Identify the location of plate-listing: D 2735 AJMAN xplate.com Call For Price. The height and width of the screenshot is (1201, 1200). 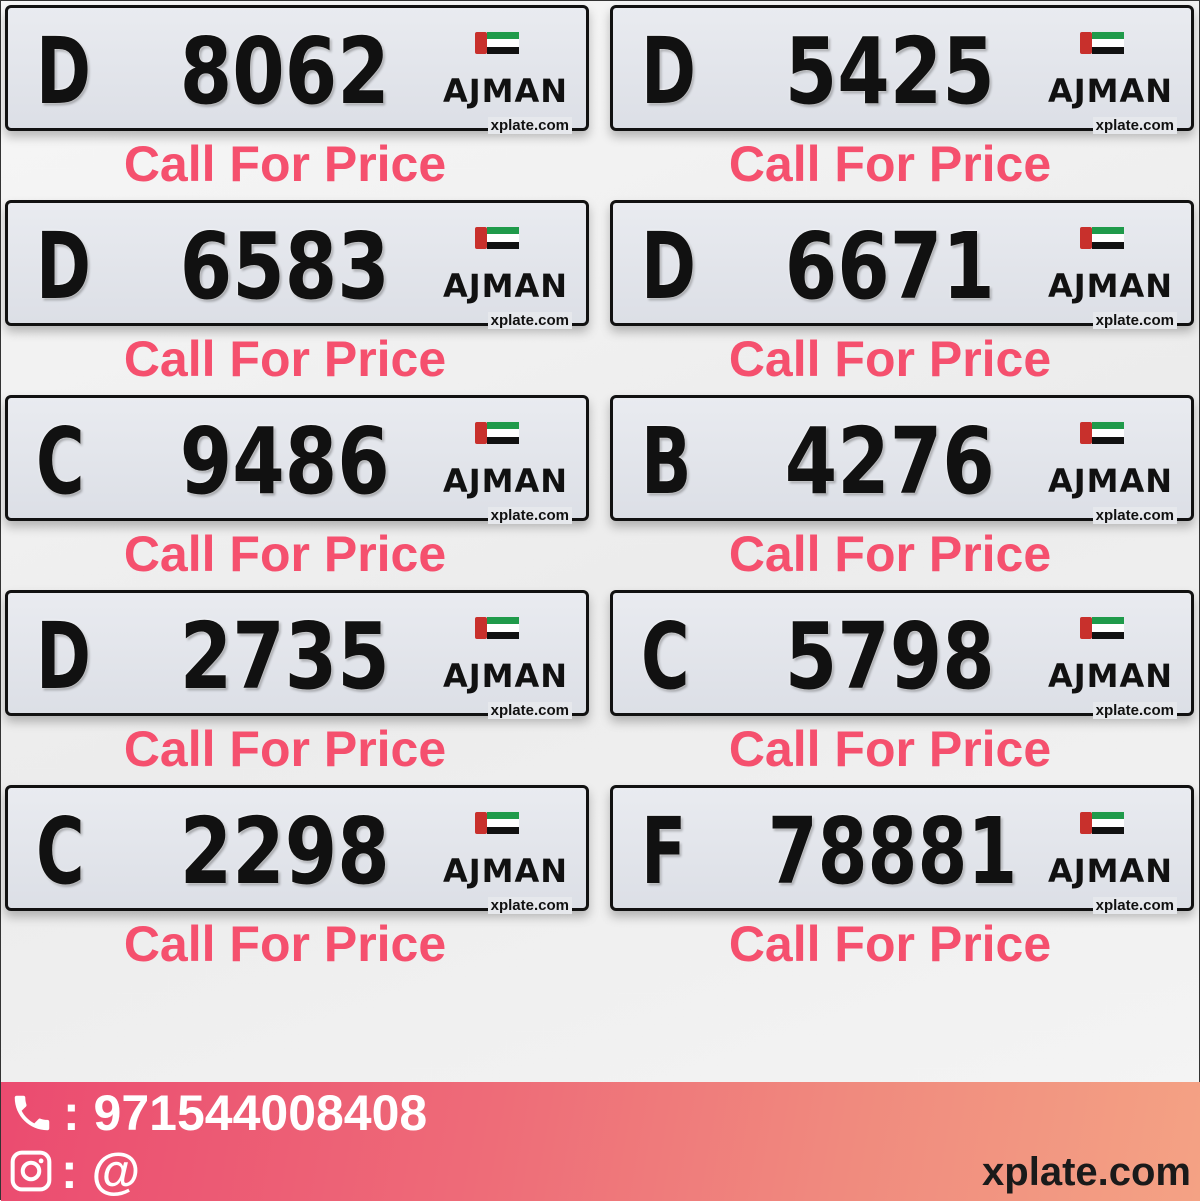
(297, 685).